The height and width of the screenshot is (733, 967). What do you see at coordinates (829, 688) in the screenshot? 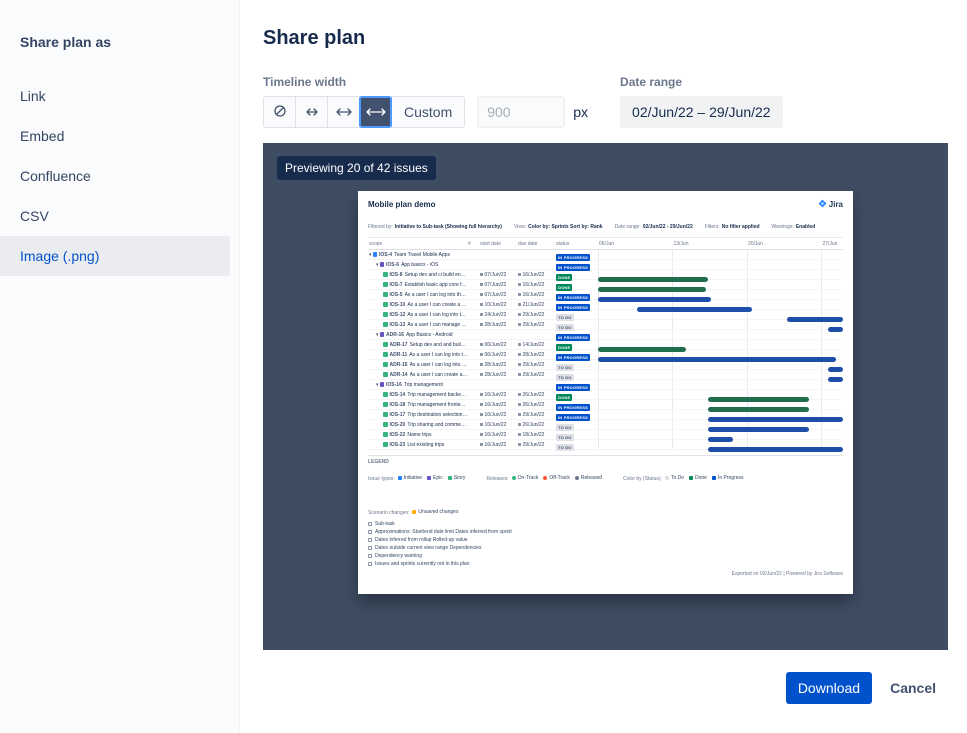
I see `download-button: Download` at bounding box center [829, 688].